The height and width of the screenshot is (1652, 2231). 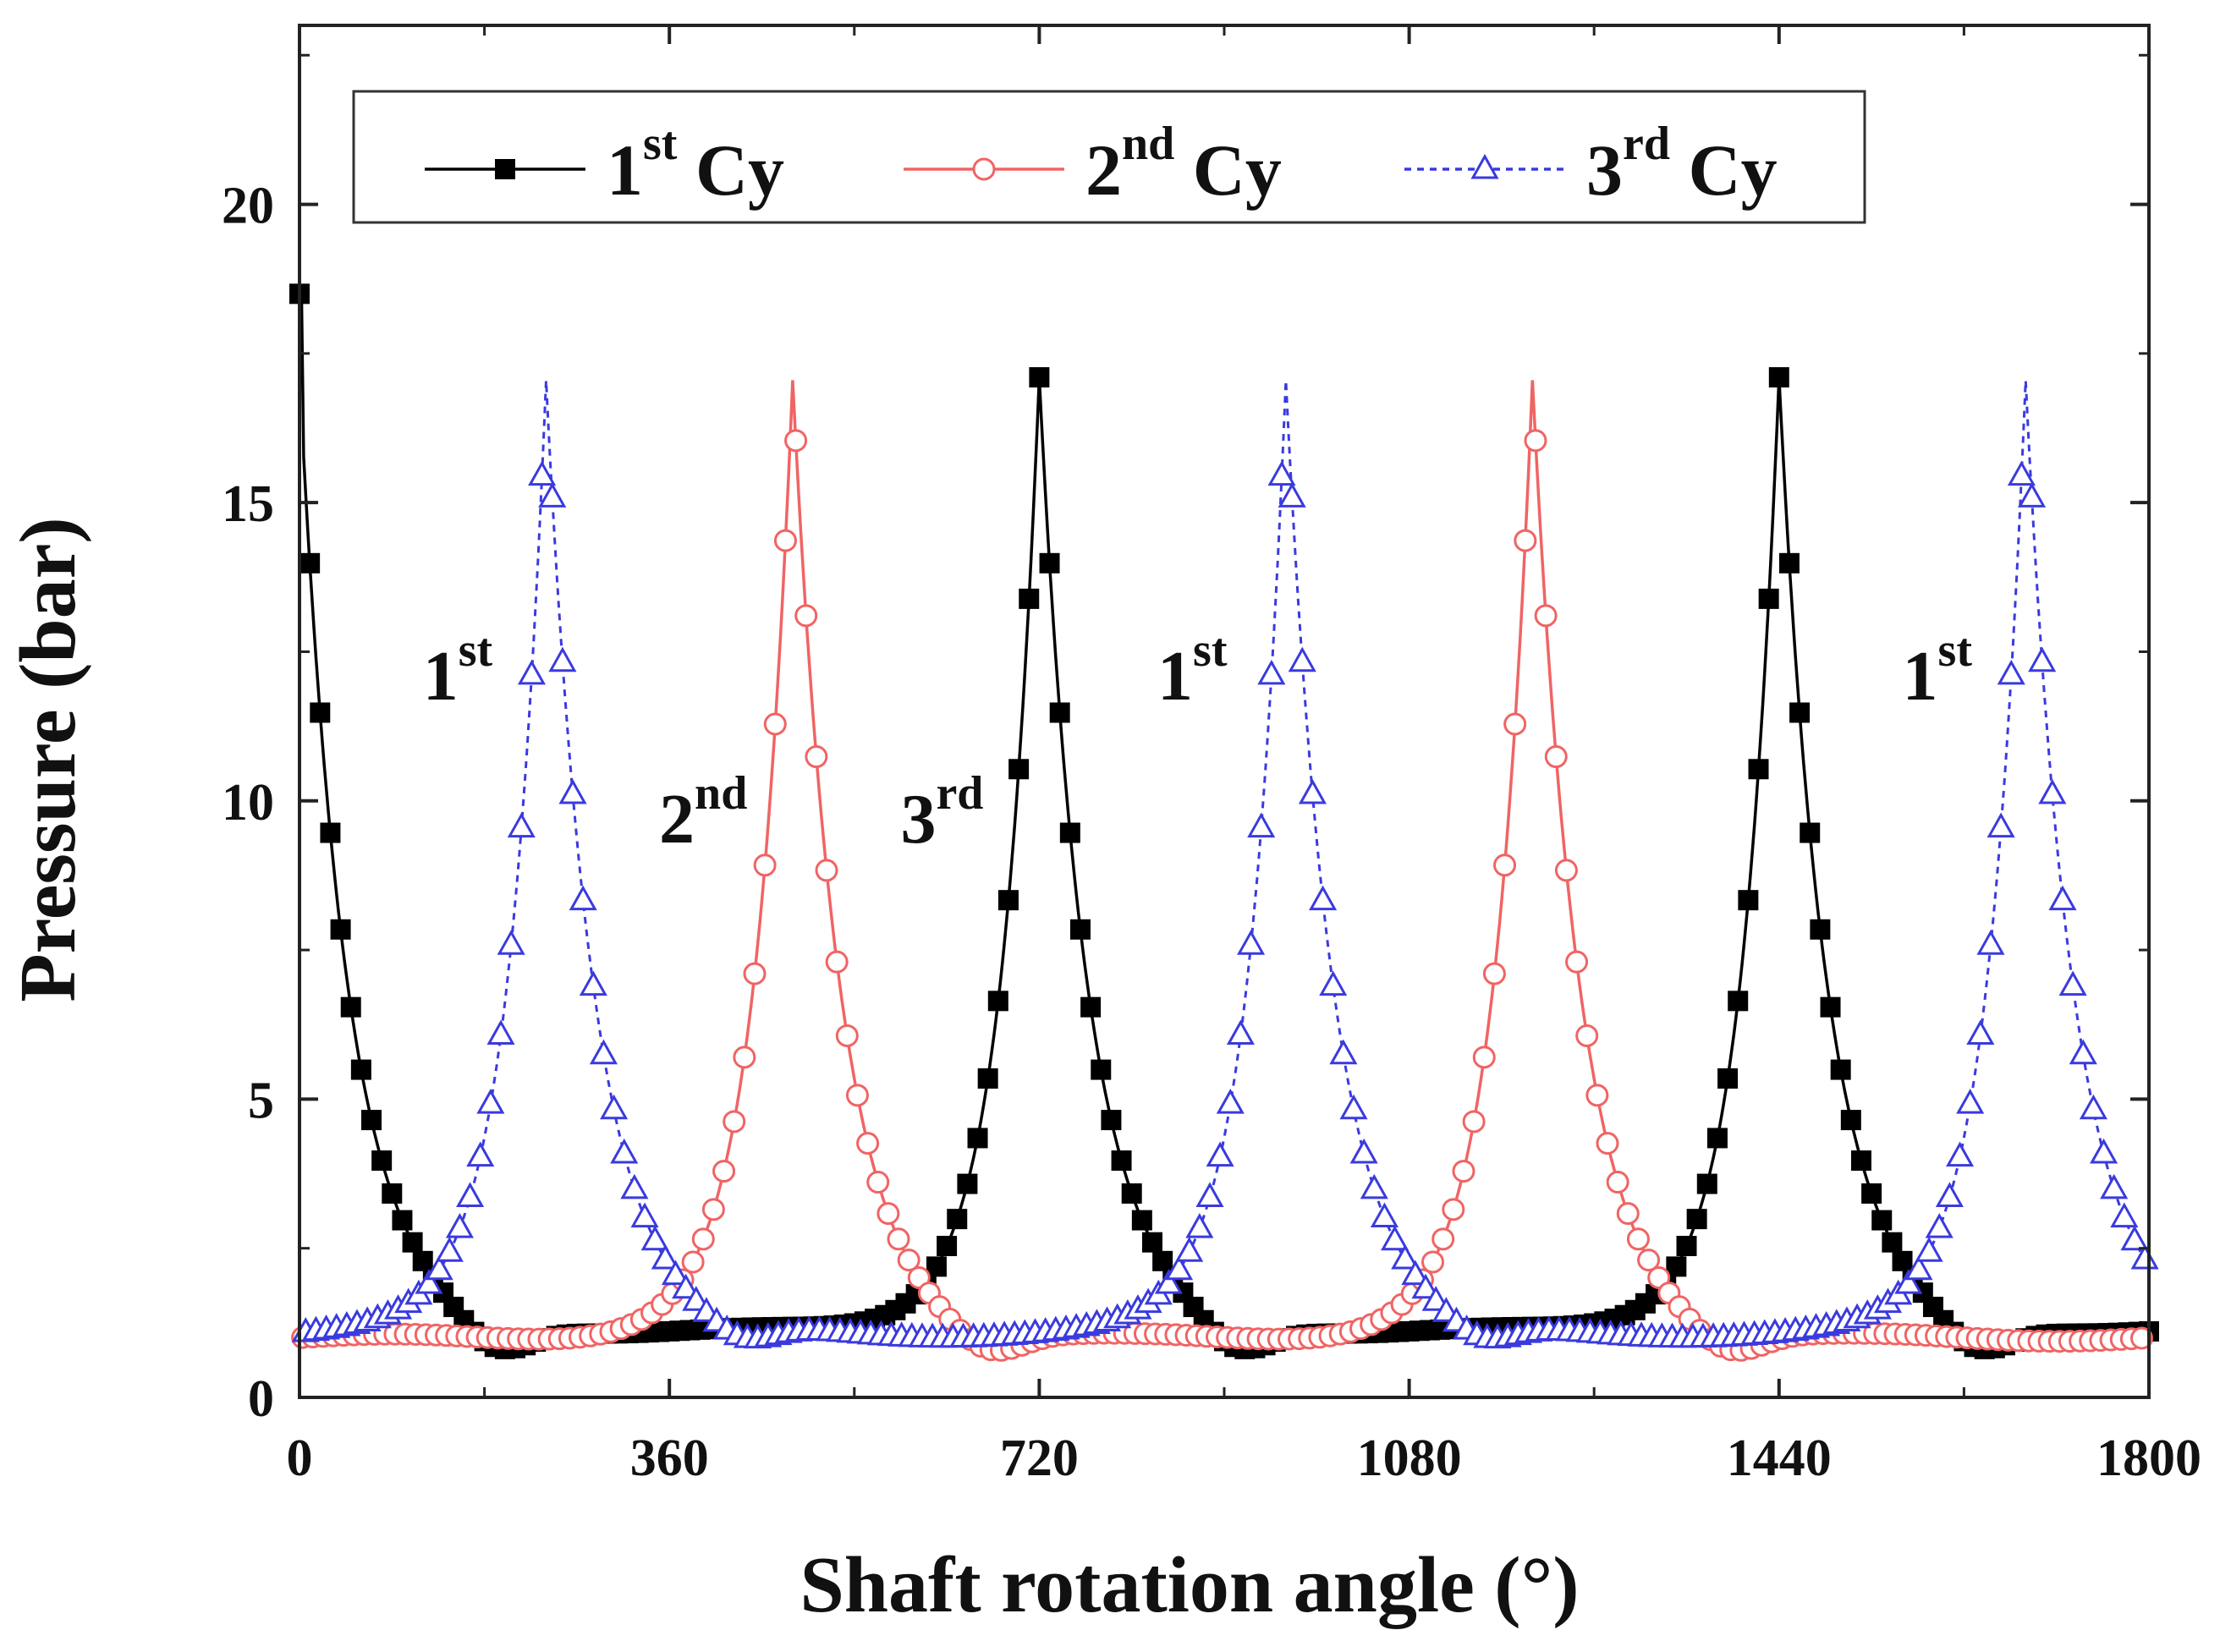 What do you see at coordinates (1779, 1458) in the screenshot?
I see `x-tick-label: 1440` at bounding box center [1779, 1458].